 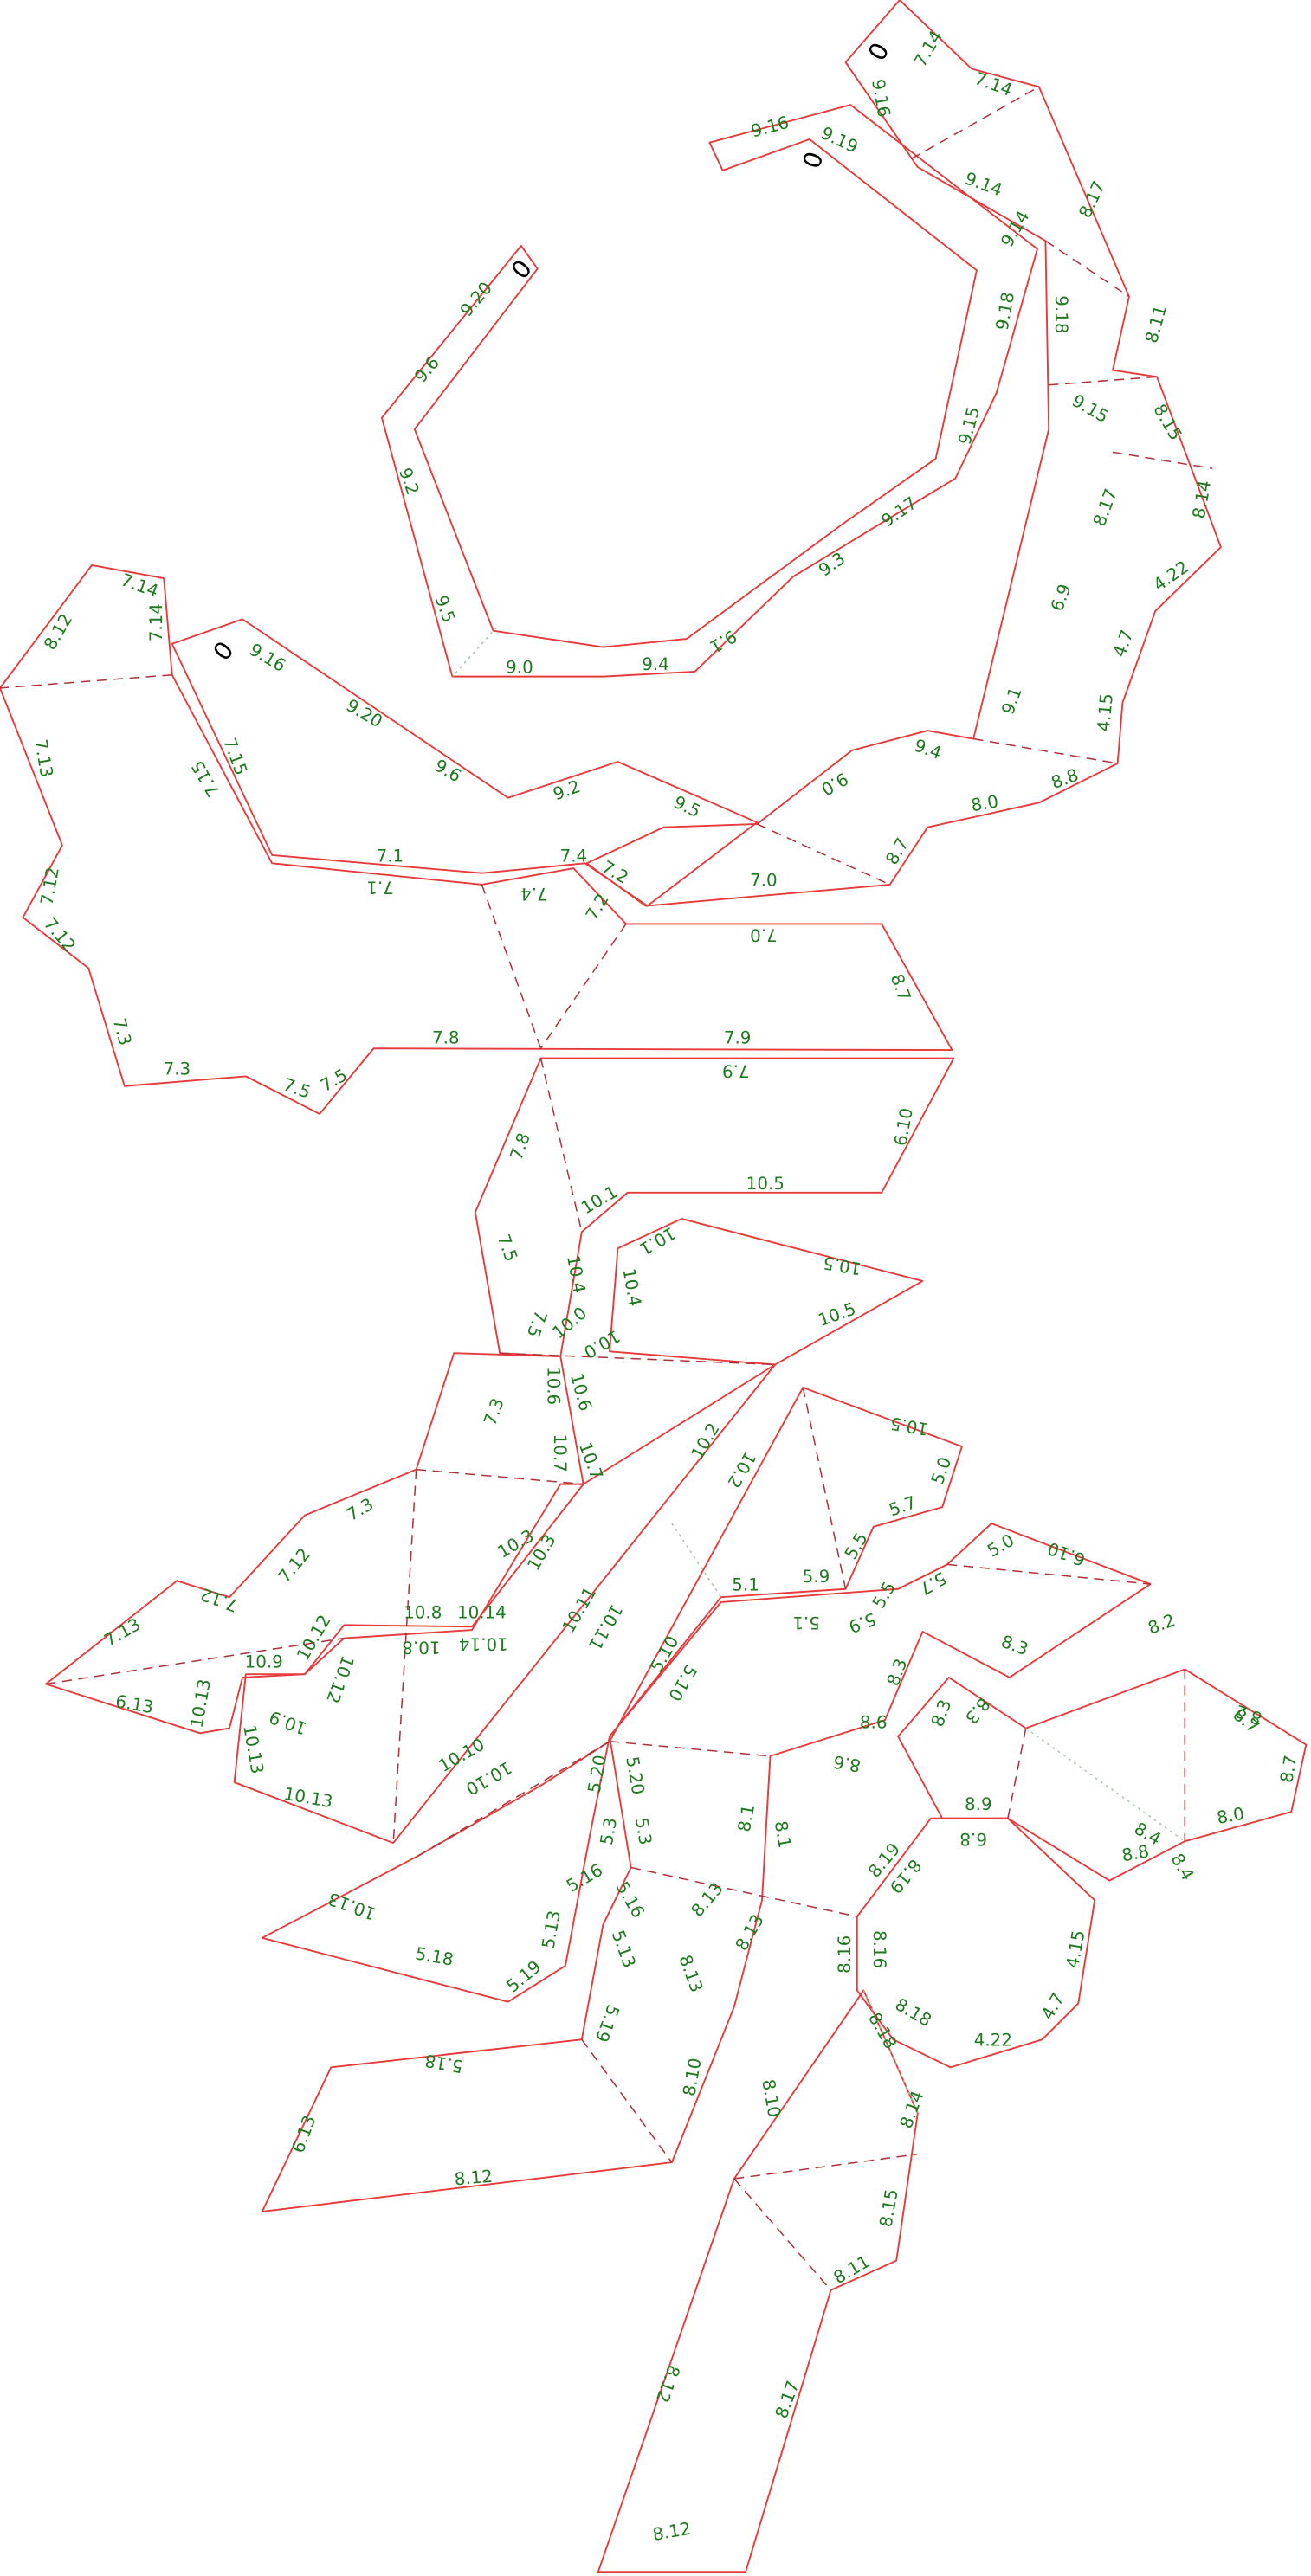 What do you see at coordinates (883, 2030) in the screenshot?
I see `edge-label: 8.18` at bounding box center [883, 2030].